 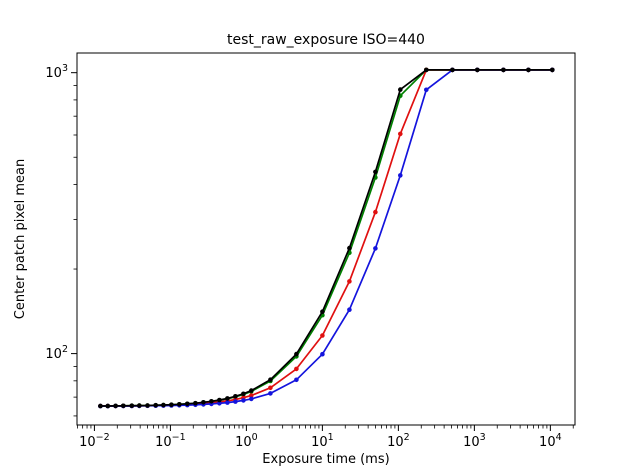 What do you see at coordinates (56, 72) in the screenshot?
I see `y-tick-label: 10³` at bounding box center [56, 72].